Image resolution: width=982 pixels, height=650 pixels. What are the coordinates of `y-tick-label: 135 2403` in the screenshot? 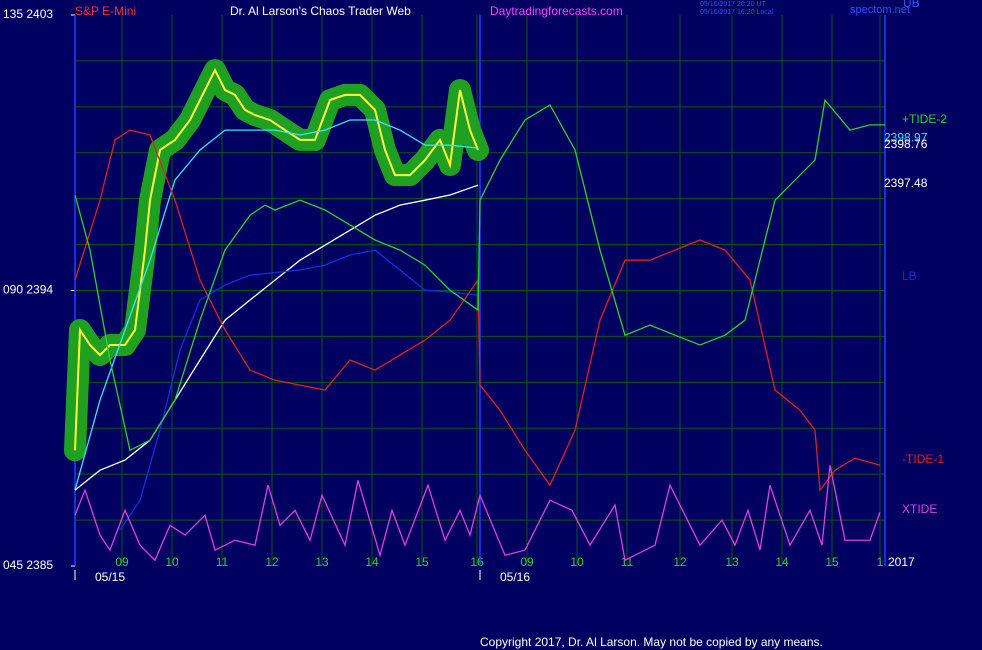 It's located at (28, 14).